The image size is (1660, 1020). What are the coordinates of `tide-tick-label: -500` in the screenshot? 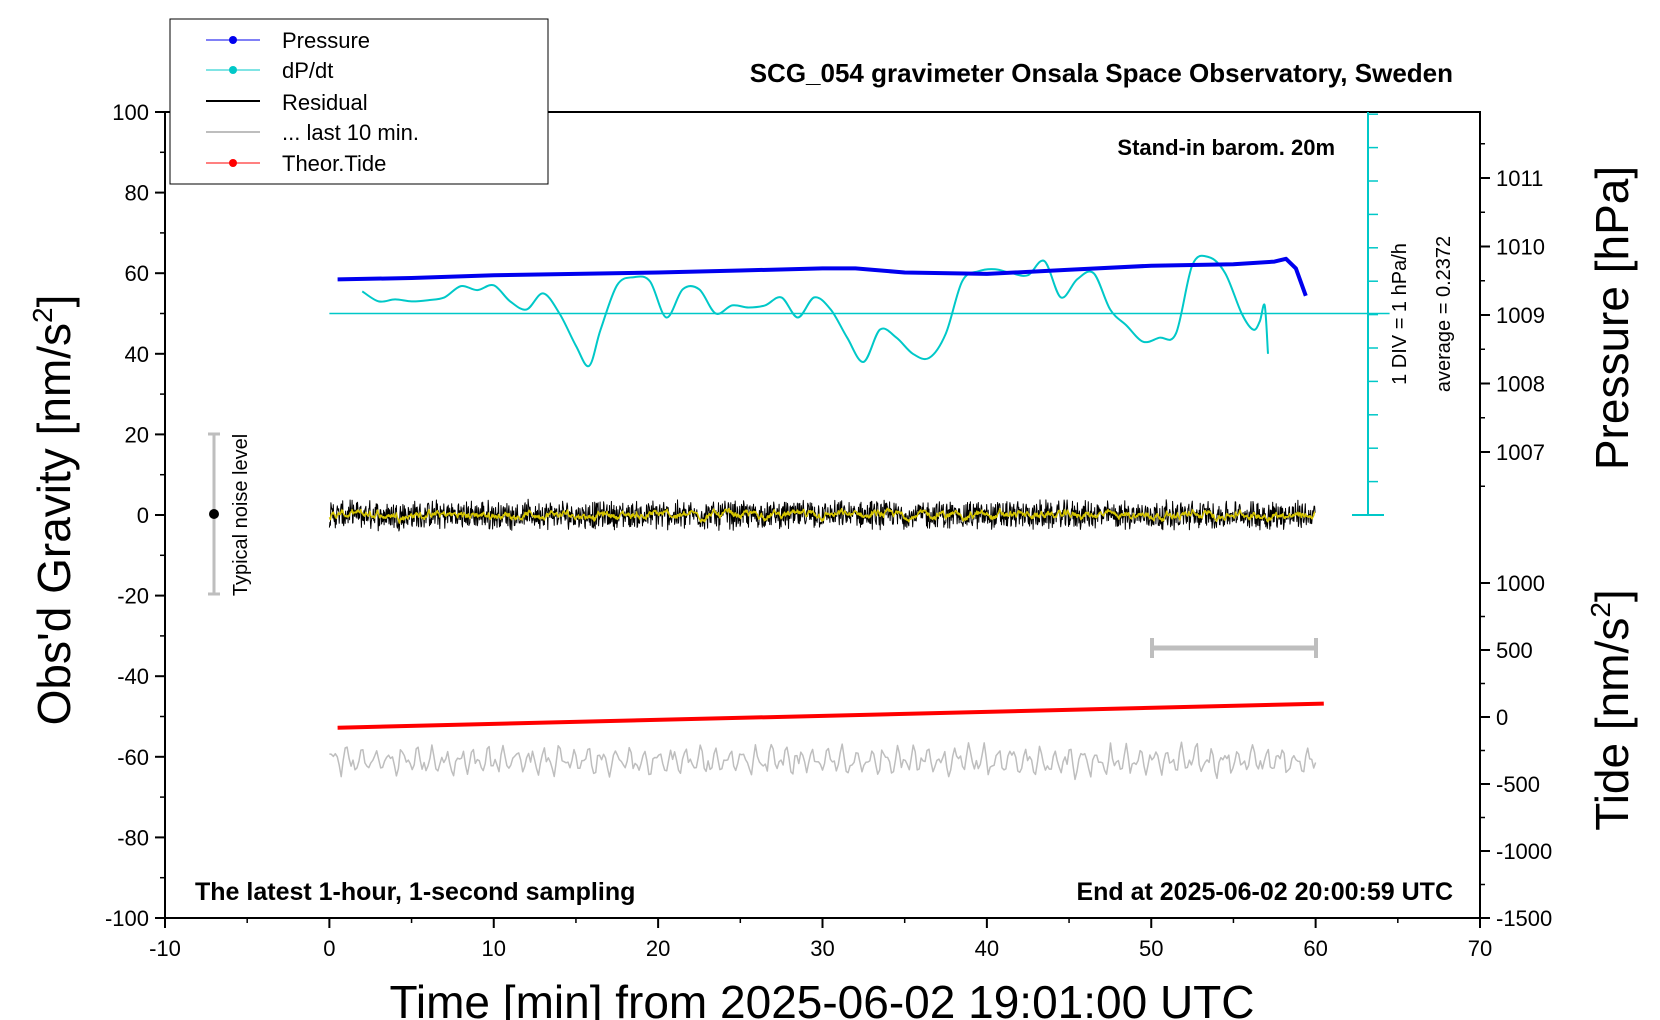 It's located at (1518, 784).